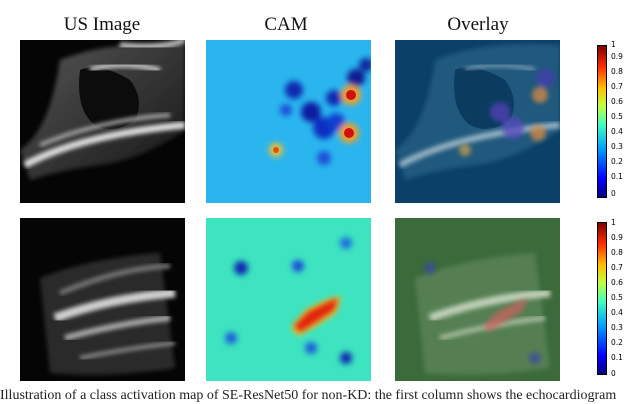 The height and width of the screenshot is (404, 640). I want to click on colorbar-row2, so click(602, 298).